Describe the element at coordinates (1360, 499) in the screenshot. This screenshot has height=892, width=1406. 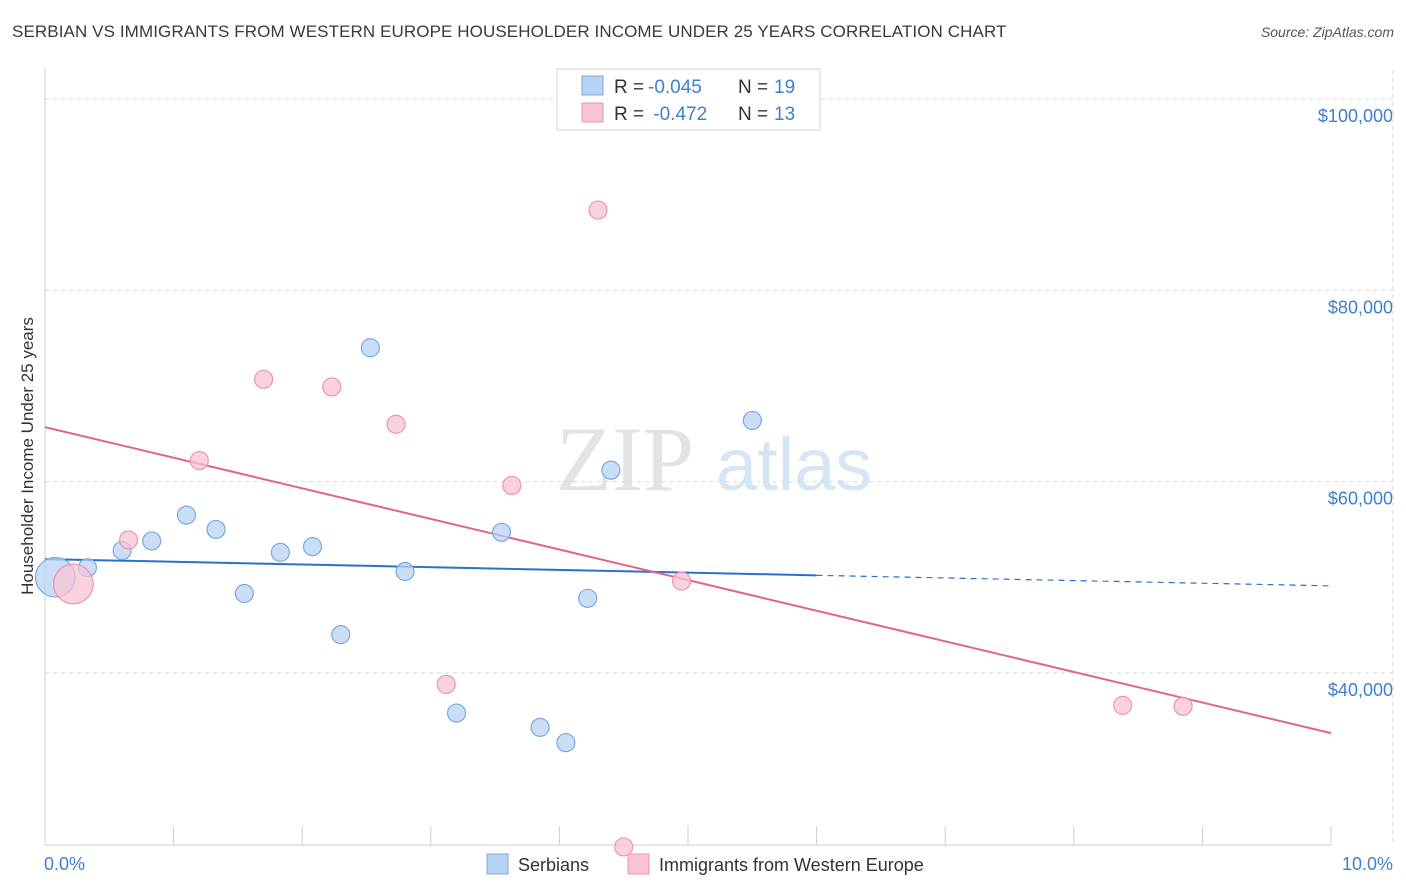
I see `y-tick-label: $60,000` at that location.